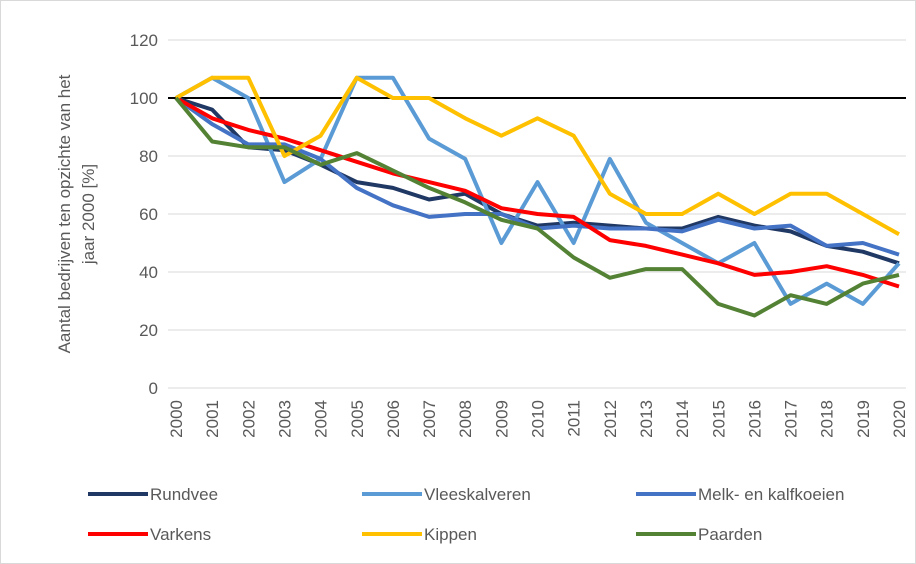 The width and height of the screenshot is (916, 564). Describe the element at coordinates (176, 419) in the screenshot. I see `x-tick-label: 2000` at that location.